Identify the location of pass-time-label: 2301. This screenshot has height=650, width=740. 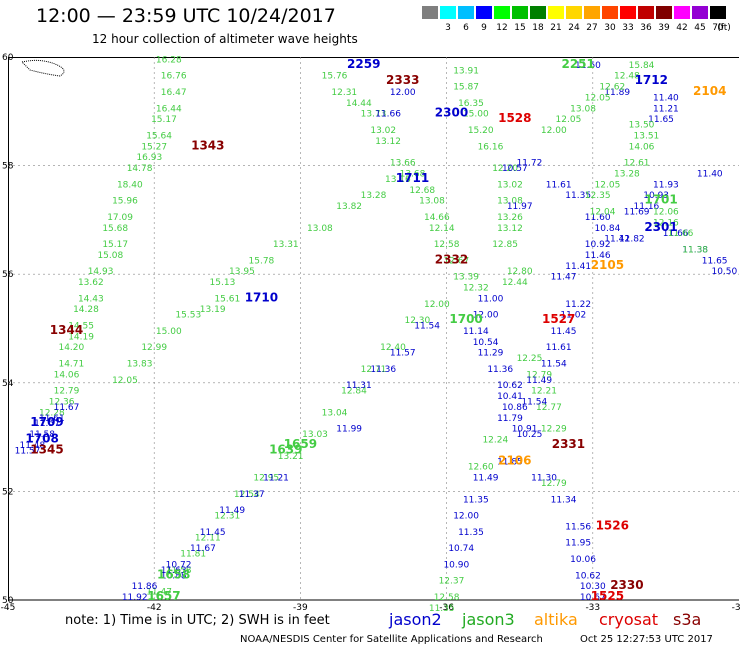
(660, 227).